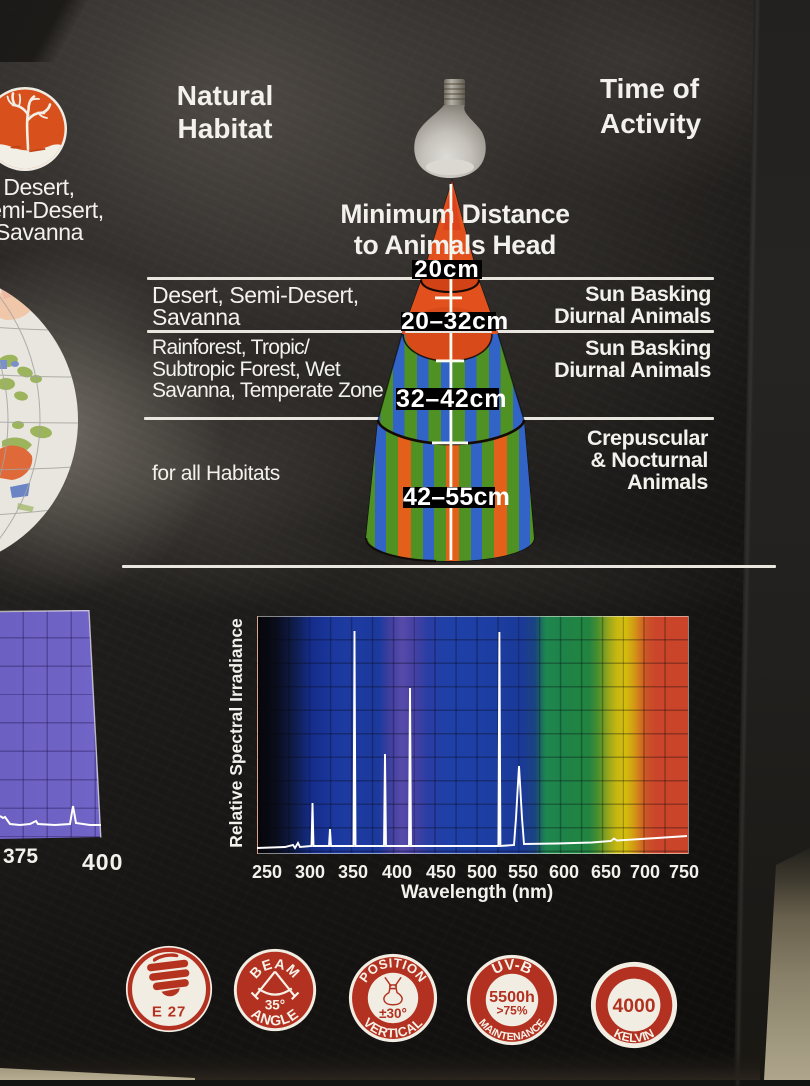 This screenshot has height=1086, width=810. Describe the element at coordinates (393, 1013) in the screenshot. I see `svg-text: ±30°` at that location.